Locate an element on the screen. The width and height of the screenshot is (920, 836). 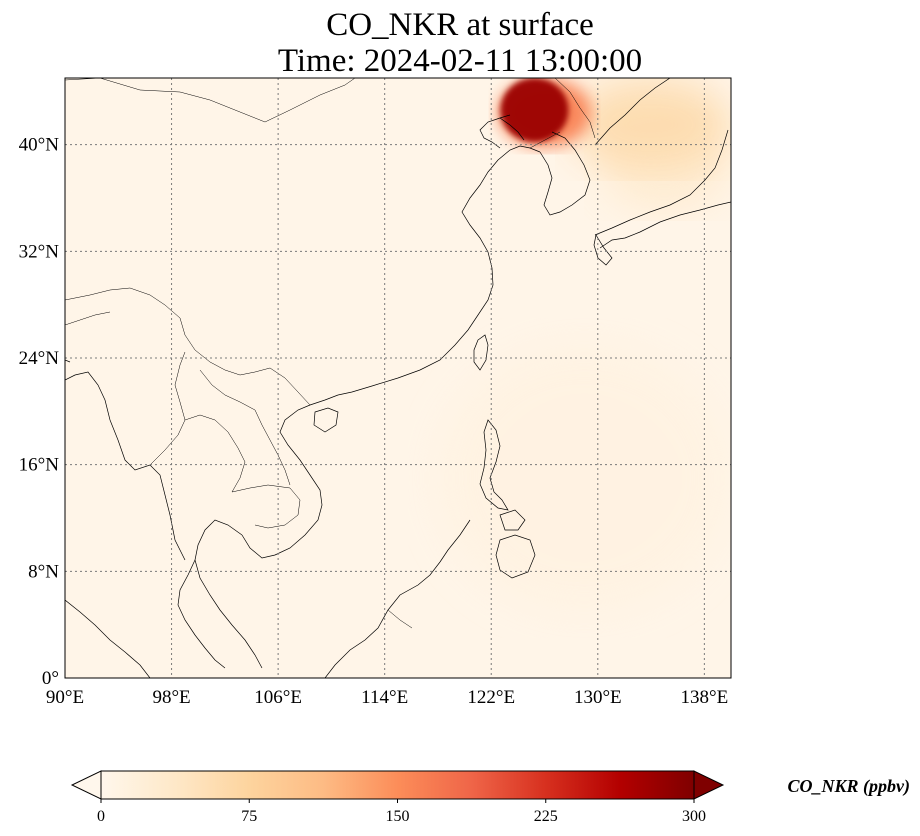
coastline-taiwan is located at coordinates (481, 352).